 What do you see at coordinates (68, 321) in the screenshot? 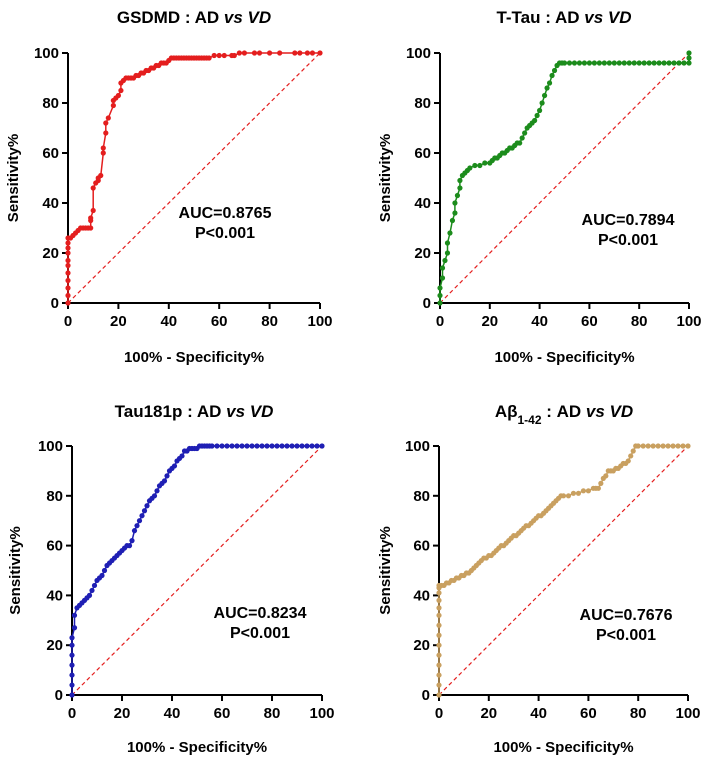
I see `x-tick-label-gsdmd: 0` at bounding box center [68, 321].